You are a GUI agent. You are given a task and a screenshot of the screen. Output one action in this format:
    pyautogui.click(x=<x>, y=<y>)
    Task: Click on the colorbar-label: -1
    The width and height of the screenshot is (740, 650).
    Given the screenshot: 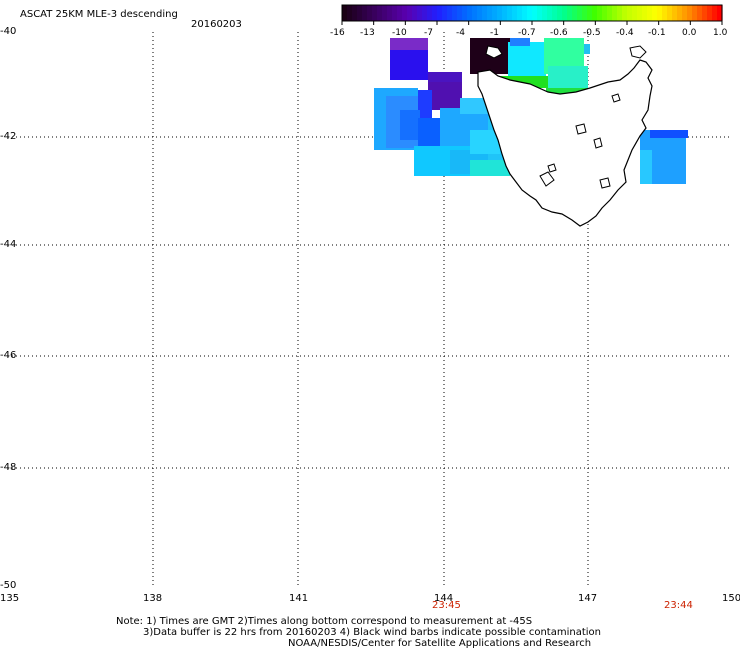 What is the action you would take?
    pyautogui.click(x=494, y=33)
    